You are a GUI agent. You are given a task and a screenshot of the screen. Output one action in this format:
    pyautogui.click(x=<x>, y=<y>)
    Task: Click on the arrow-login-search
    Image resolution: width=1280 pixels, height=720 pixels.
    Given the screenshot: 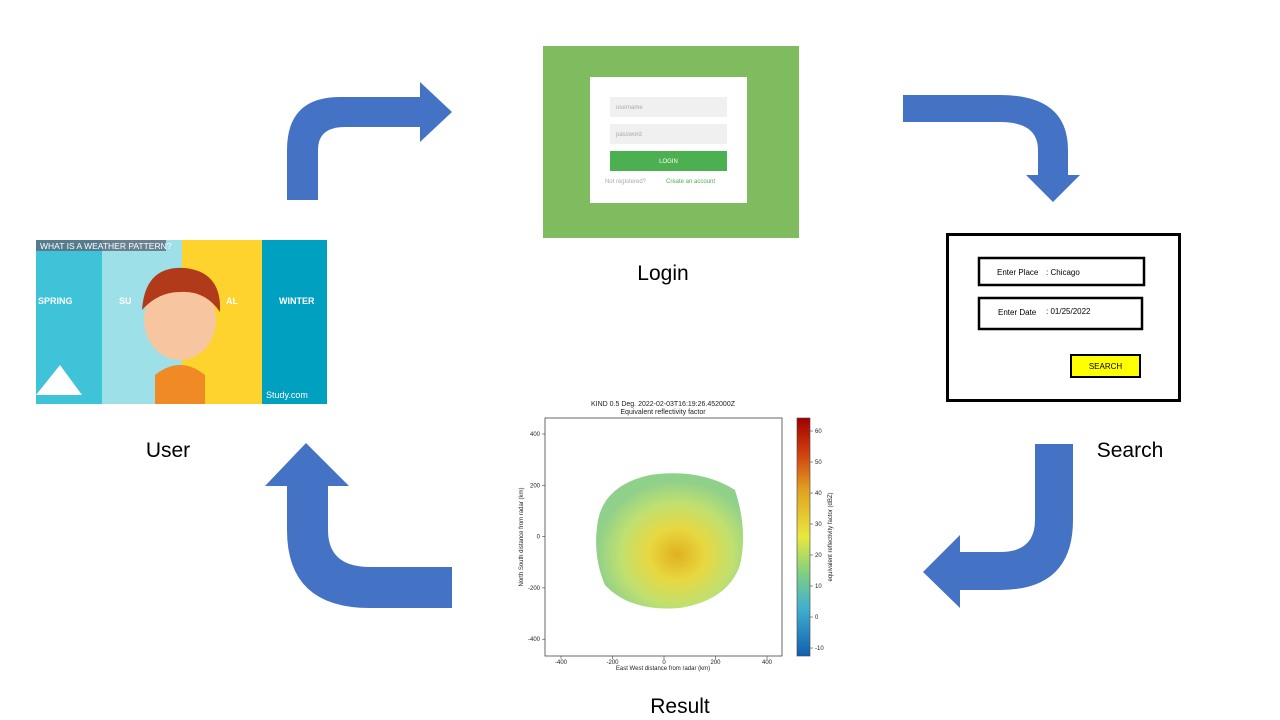 What is the action you would take?
    pyautogui.click(x=991, y=148)
    